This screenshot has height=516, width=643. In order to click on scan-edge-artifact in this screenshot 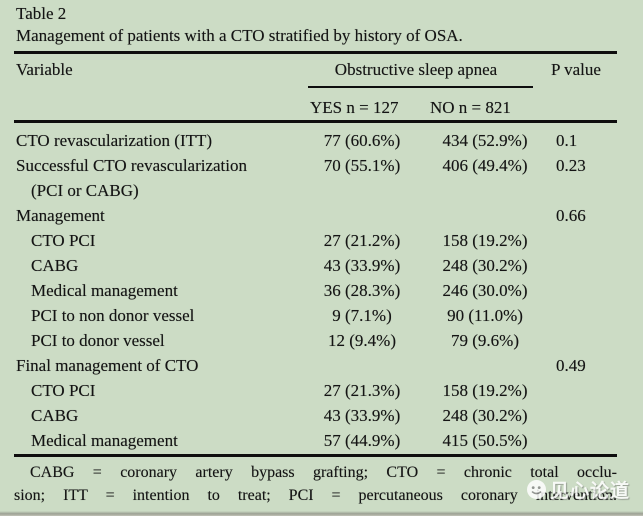, I will do `click(321, 513)`.